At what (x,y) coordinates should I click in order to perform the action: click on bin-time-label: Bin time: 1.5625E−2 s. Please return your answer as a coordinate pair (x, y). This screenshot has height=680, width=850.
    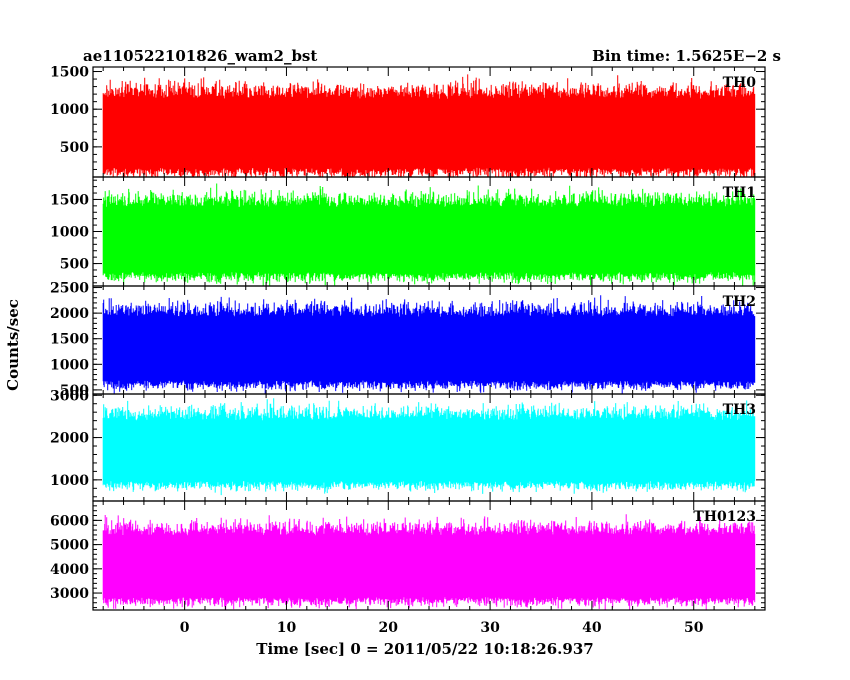
    Looking at the image, I should click on (686, 56).